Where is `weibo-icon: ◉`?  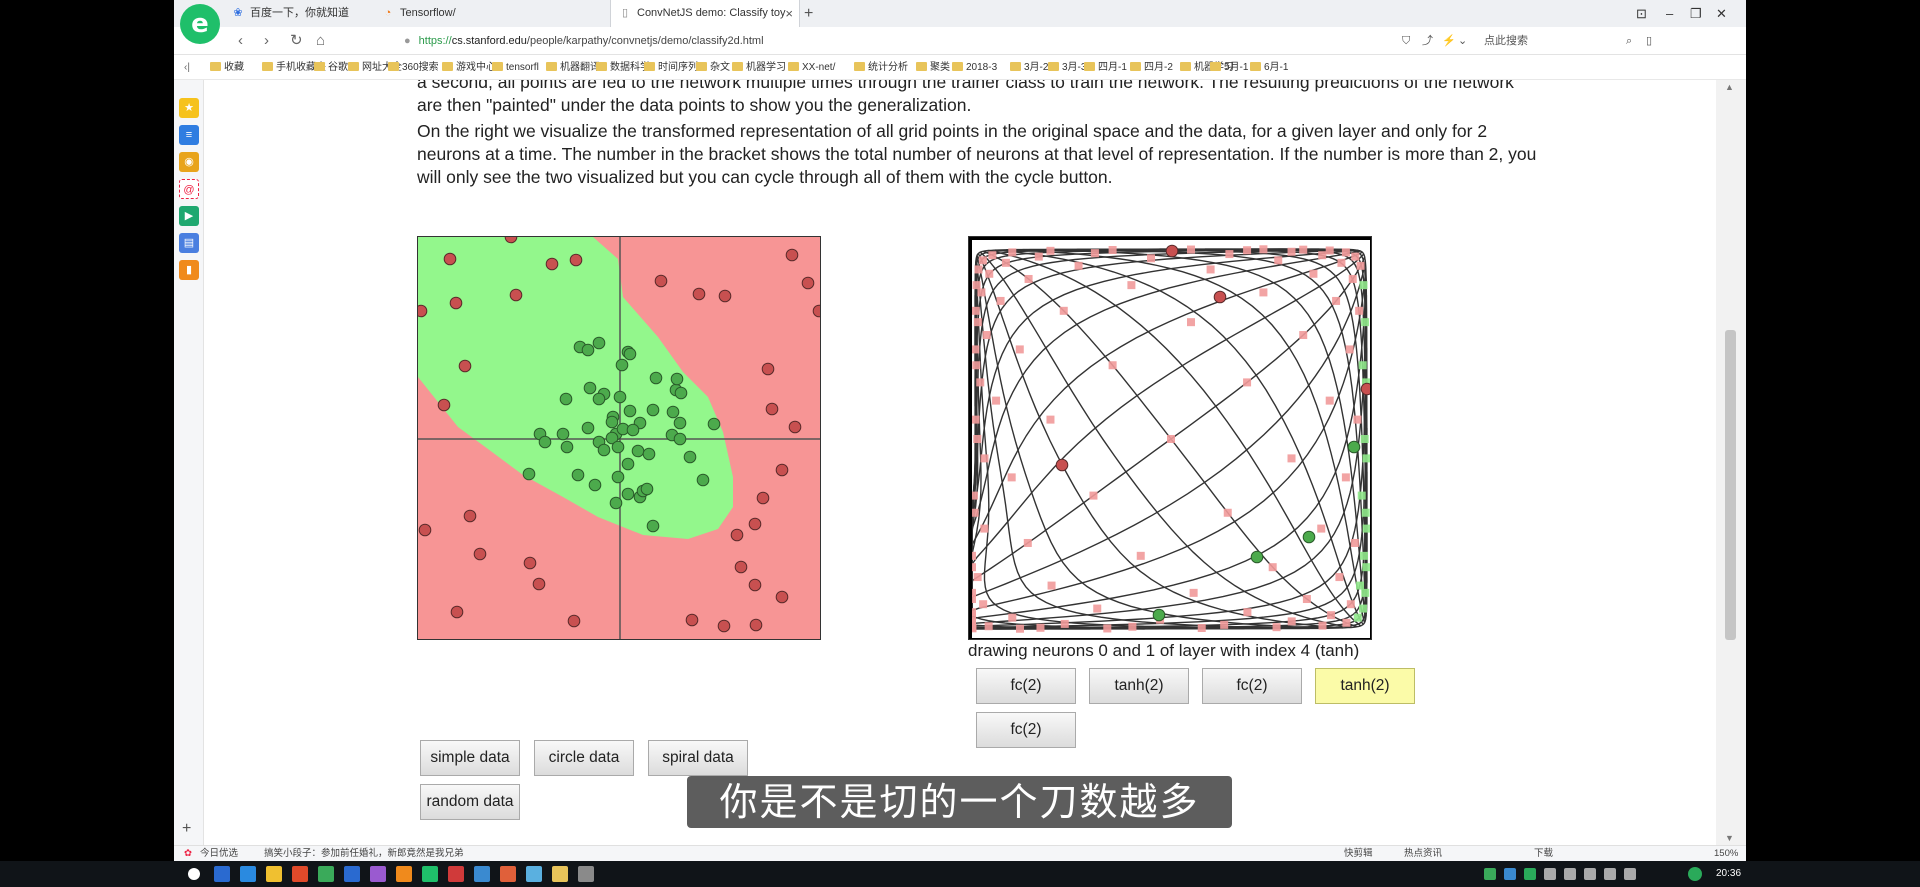 weibo-icon: ◉ is located at coordinates (189, 162).